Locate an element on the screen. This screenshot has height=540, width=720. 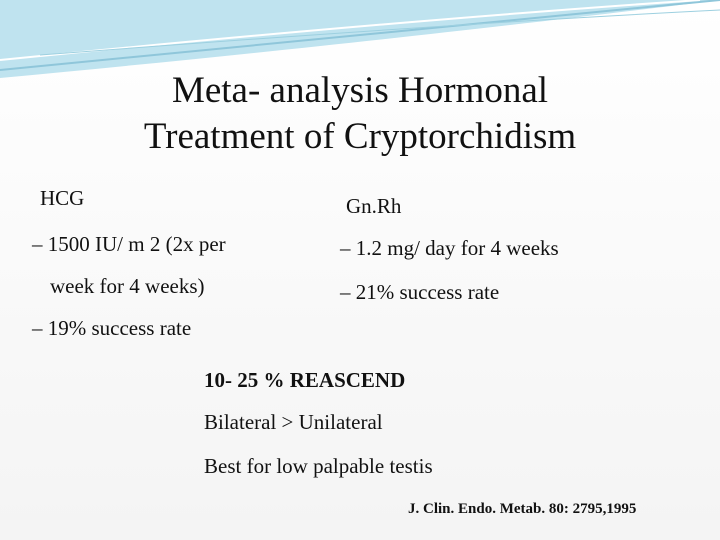
list-item: week for 4 weeks) is located at coordinates (127, 286).